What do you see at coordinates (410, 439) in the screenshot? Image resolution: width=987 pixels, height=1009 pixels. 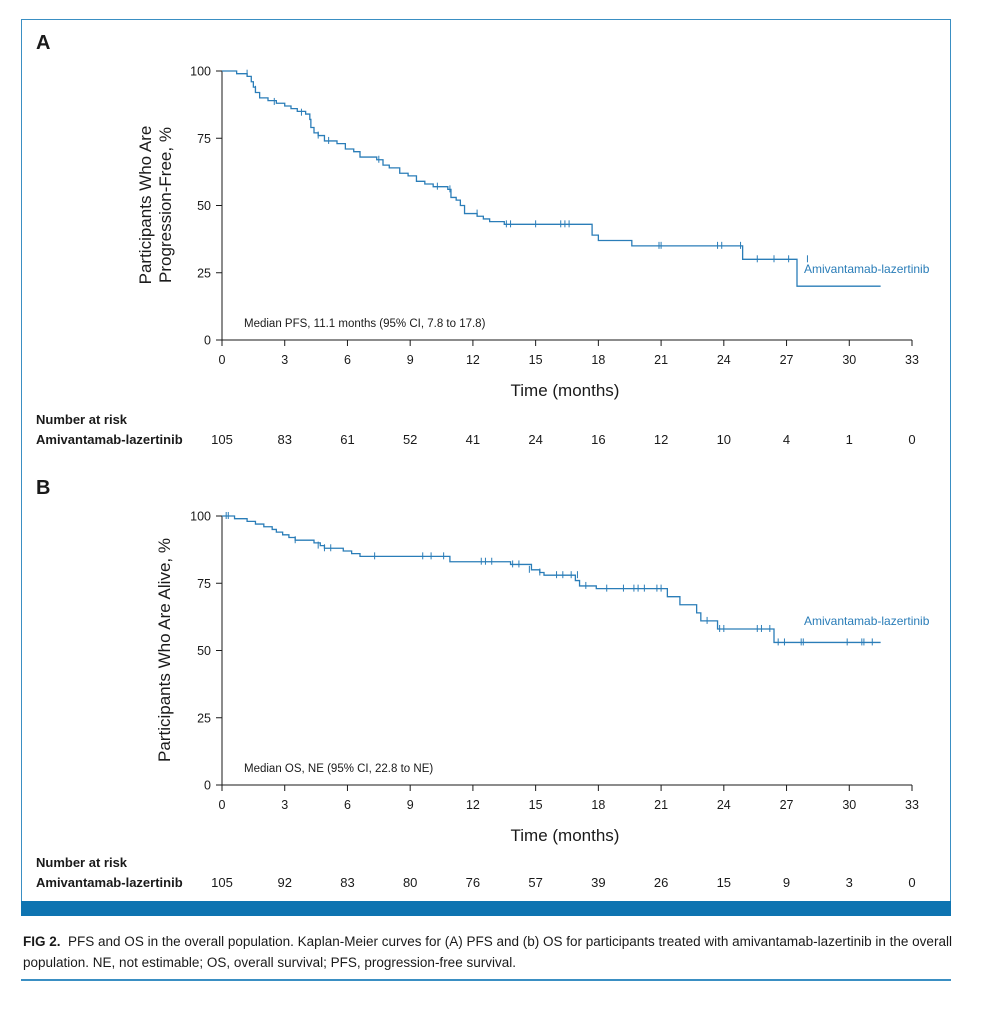 I see `risk-value: 52` at bounding box center [410, 439].